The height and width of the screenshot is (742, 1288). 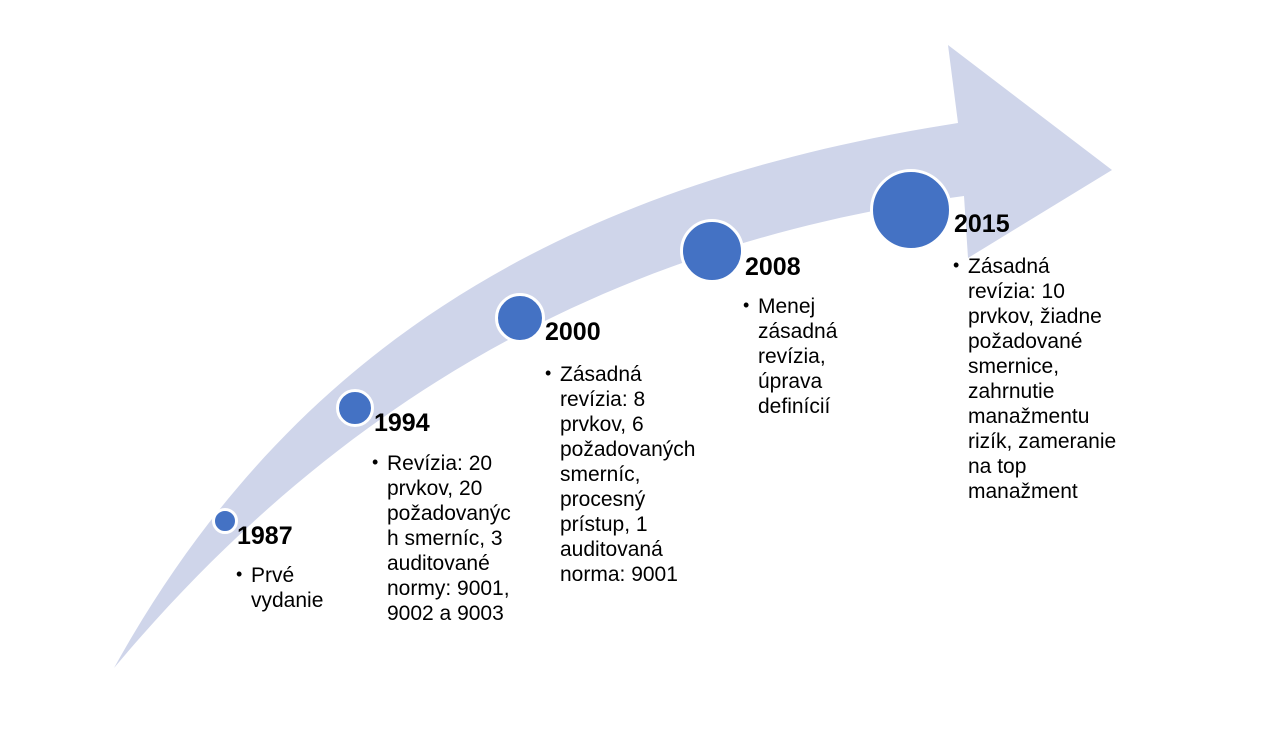 I want to click on milestone-1994-year: 1994, so click(x=402, y=423).